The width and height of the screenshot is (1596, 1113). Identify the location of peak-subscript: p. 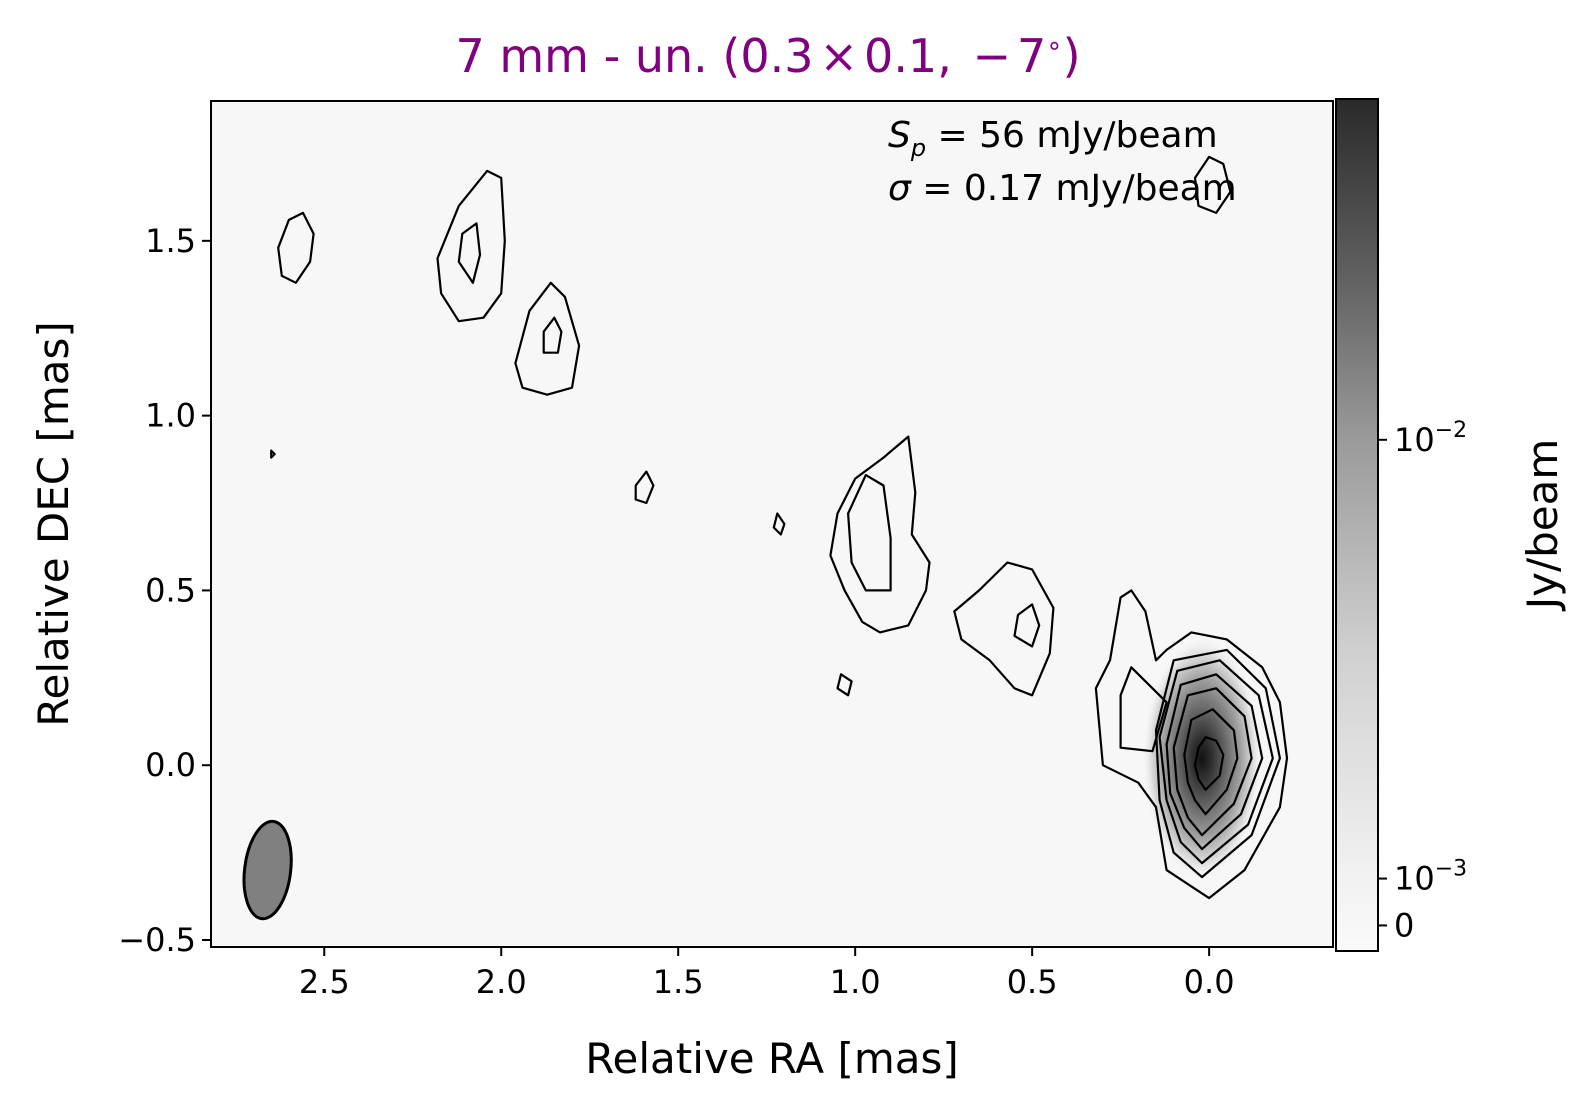
(918, 148).